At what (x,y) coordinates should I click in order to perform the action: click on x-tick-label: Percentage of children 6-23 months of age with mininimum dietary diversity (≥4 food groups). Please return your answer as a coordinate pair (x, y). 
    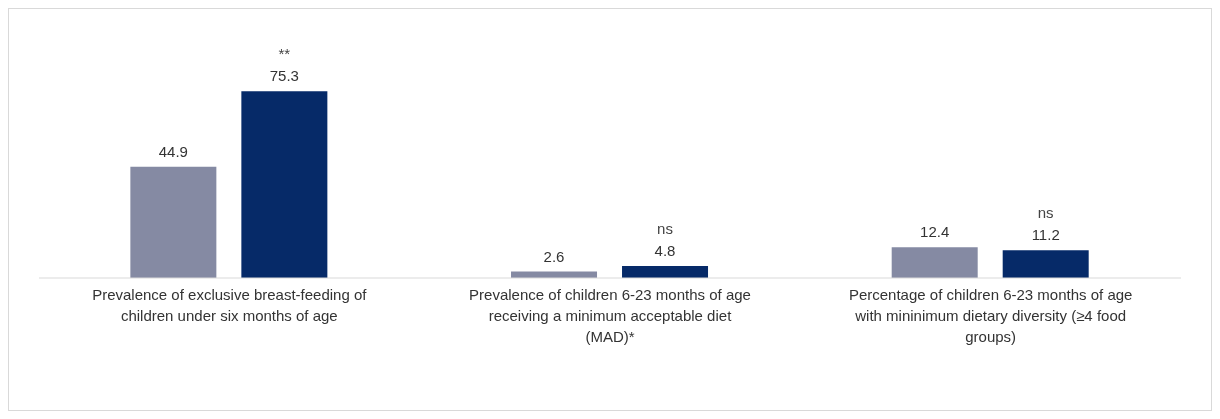
    Looking at the image, I should click on (990, 315).